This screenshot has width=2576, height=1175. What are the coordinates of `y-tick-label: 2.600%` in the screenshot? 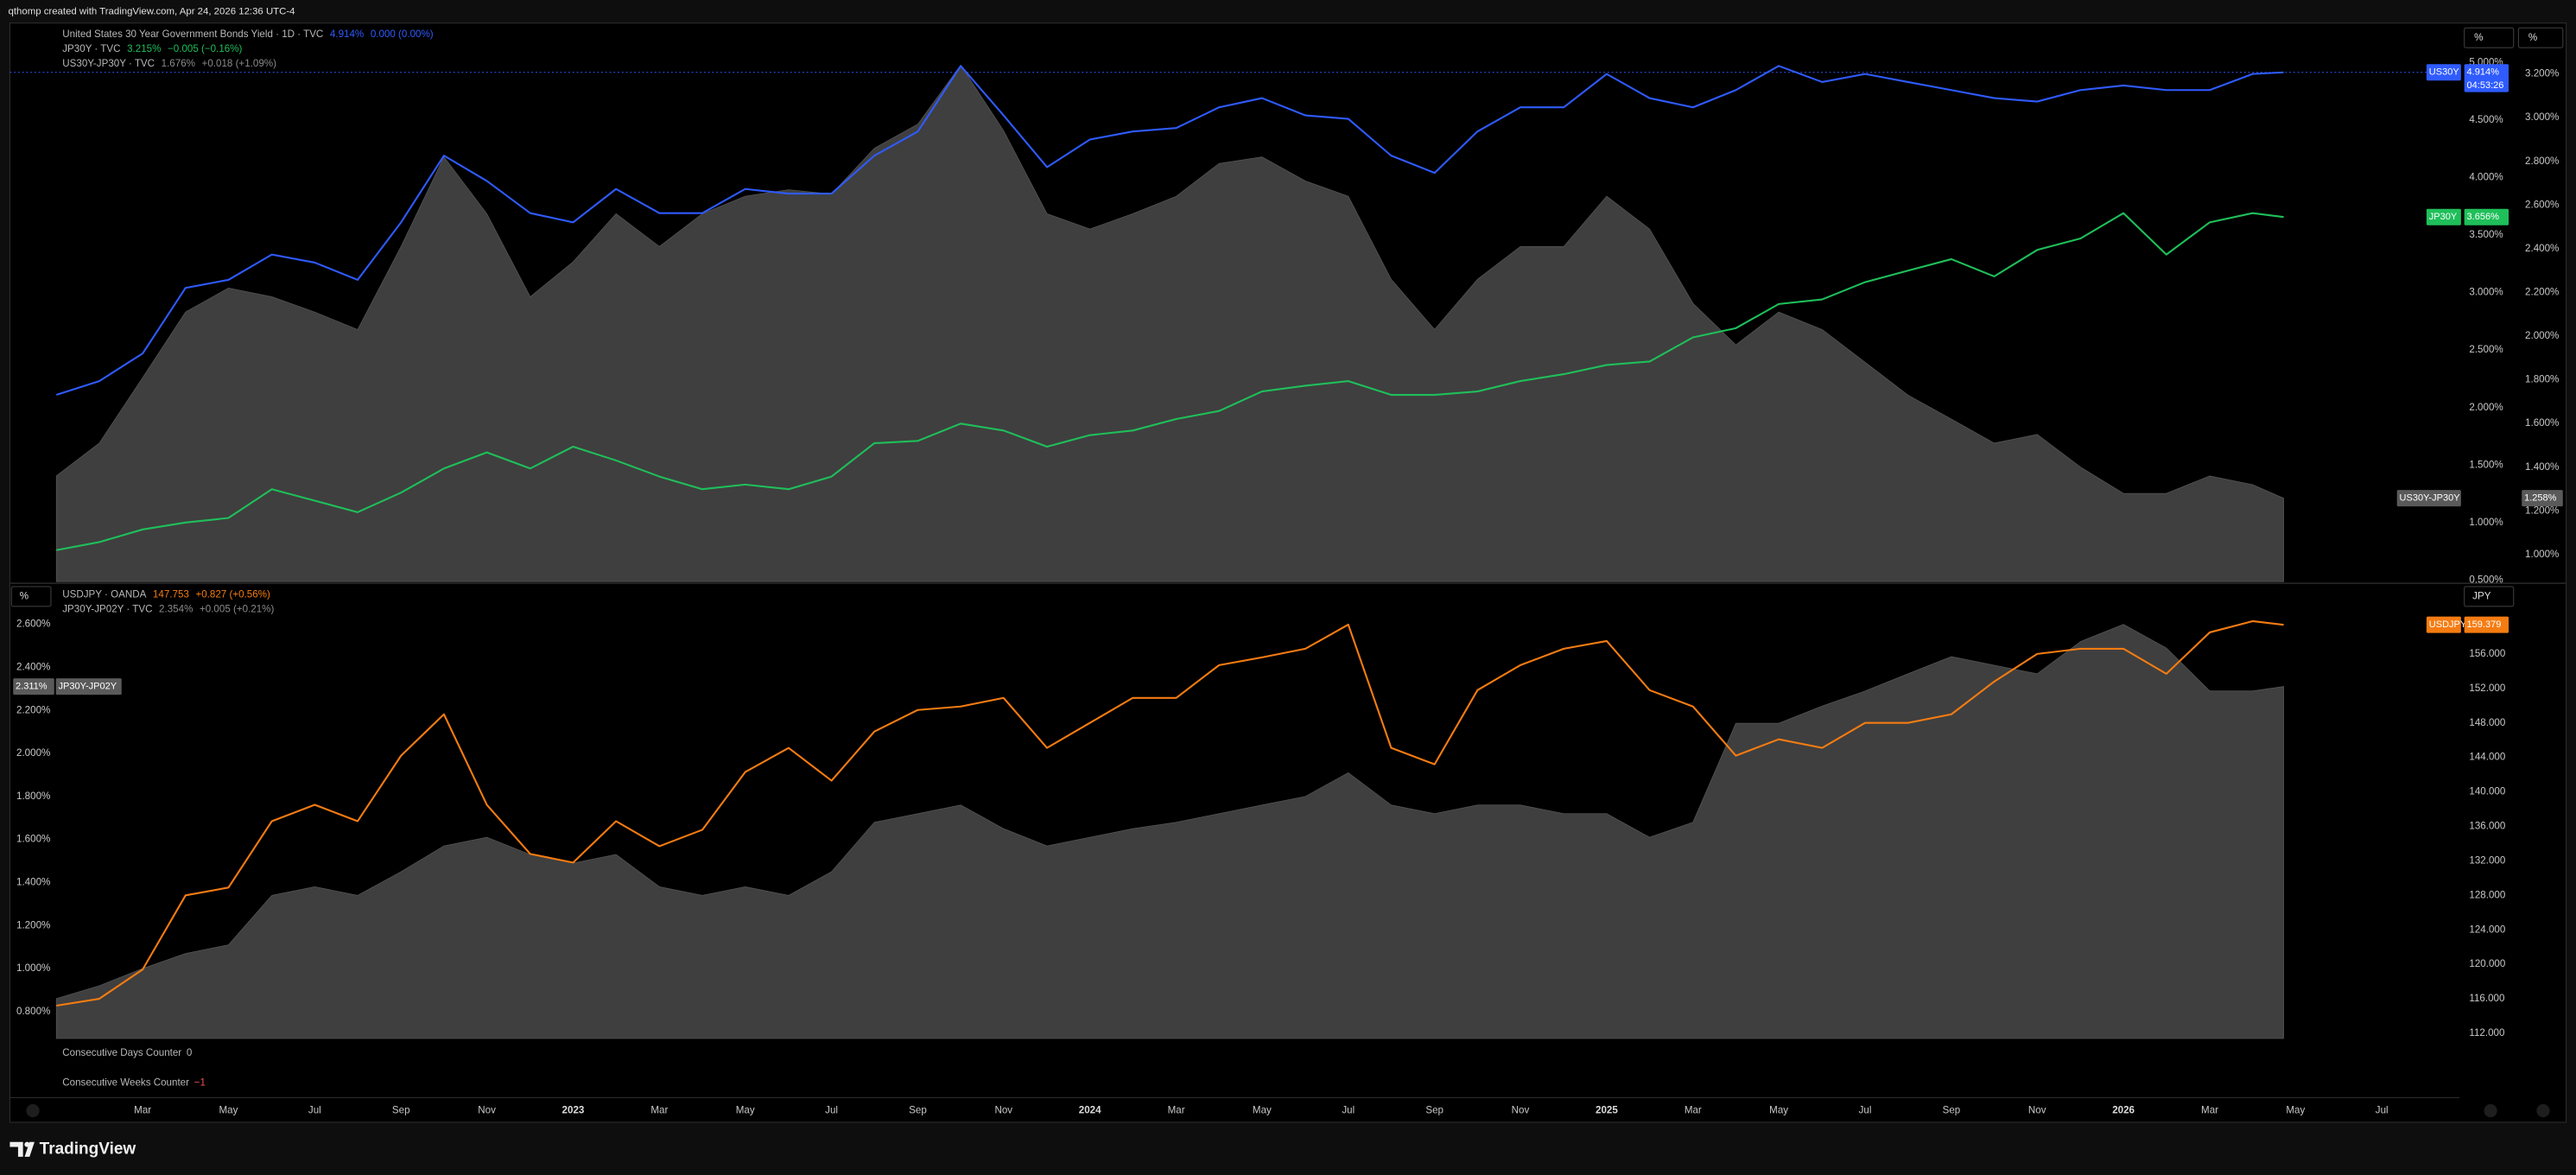 It's located at (33, 624).